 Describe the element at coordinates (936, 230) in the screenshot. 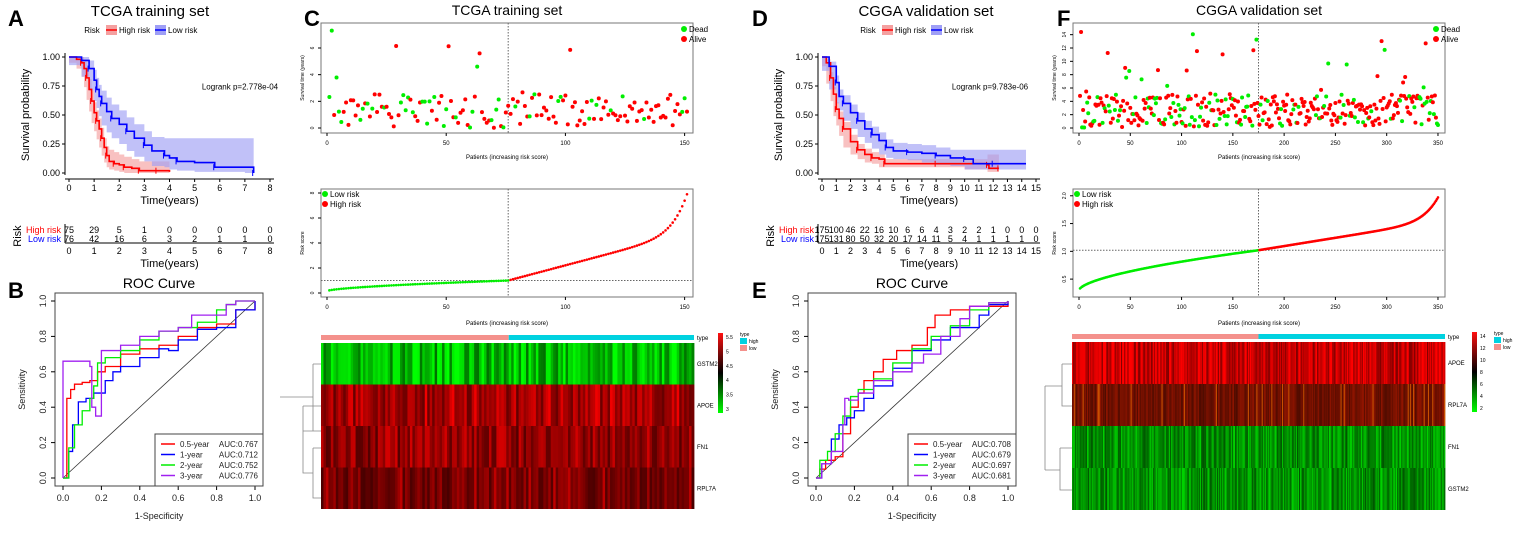

I see `risk-count: 4` at that location.